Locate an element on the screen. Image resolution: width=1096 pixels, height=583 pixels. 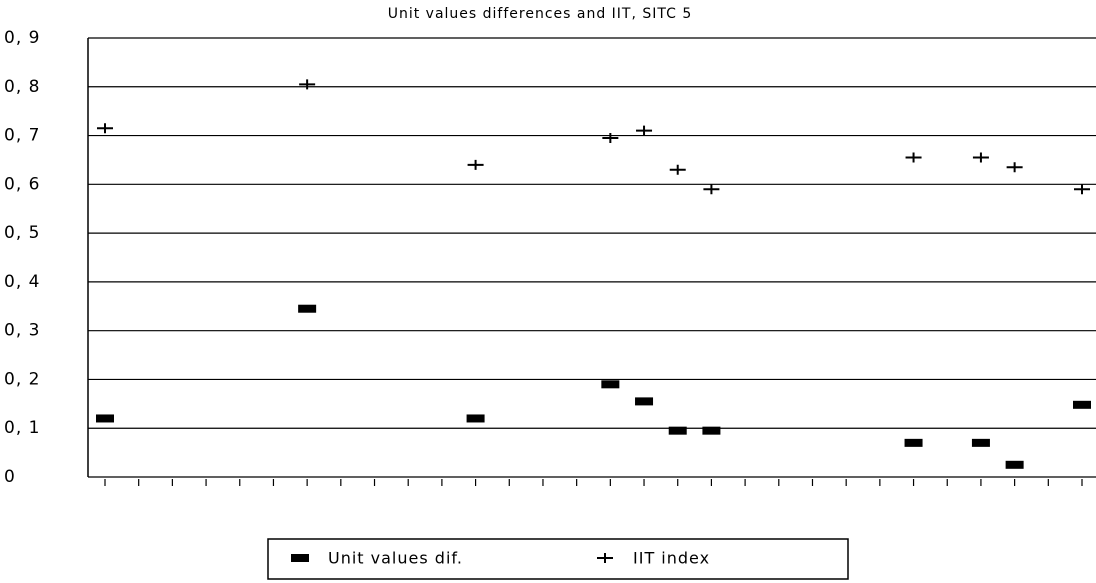
legend-label: Unit values dif. is located at coordinates (395, 558).